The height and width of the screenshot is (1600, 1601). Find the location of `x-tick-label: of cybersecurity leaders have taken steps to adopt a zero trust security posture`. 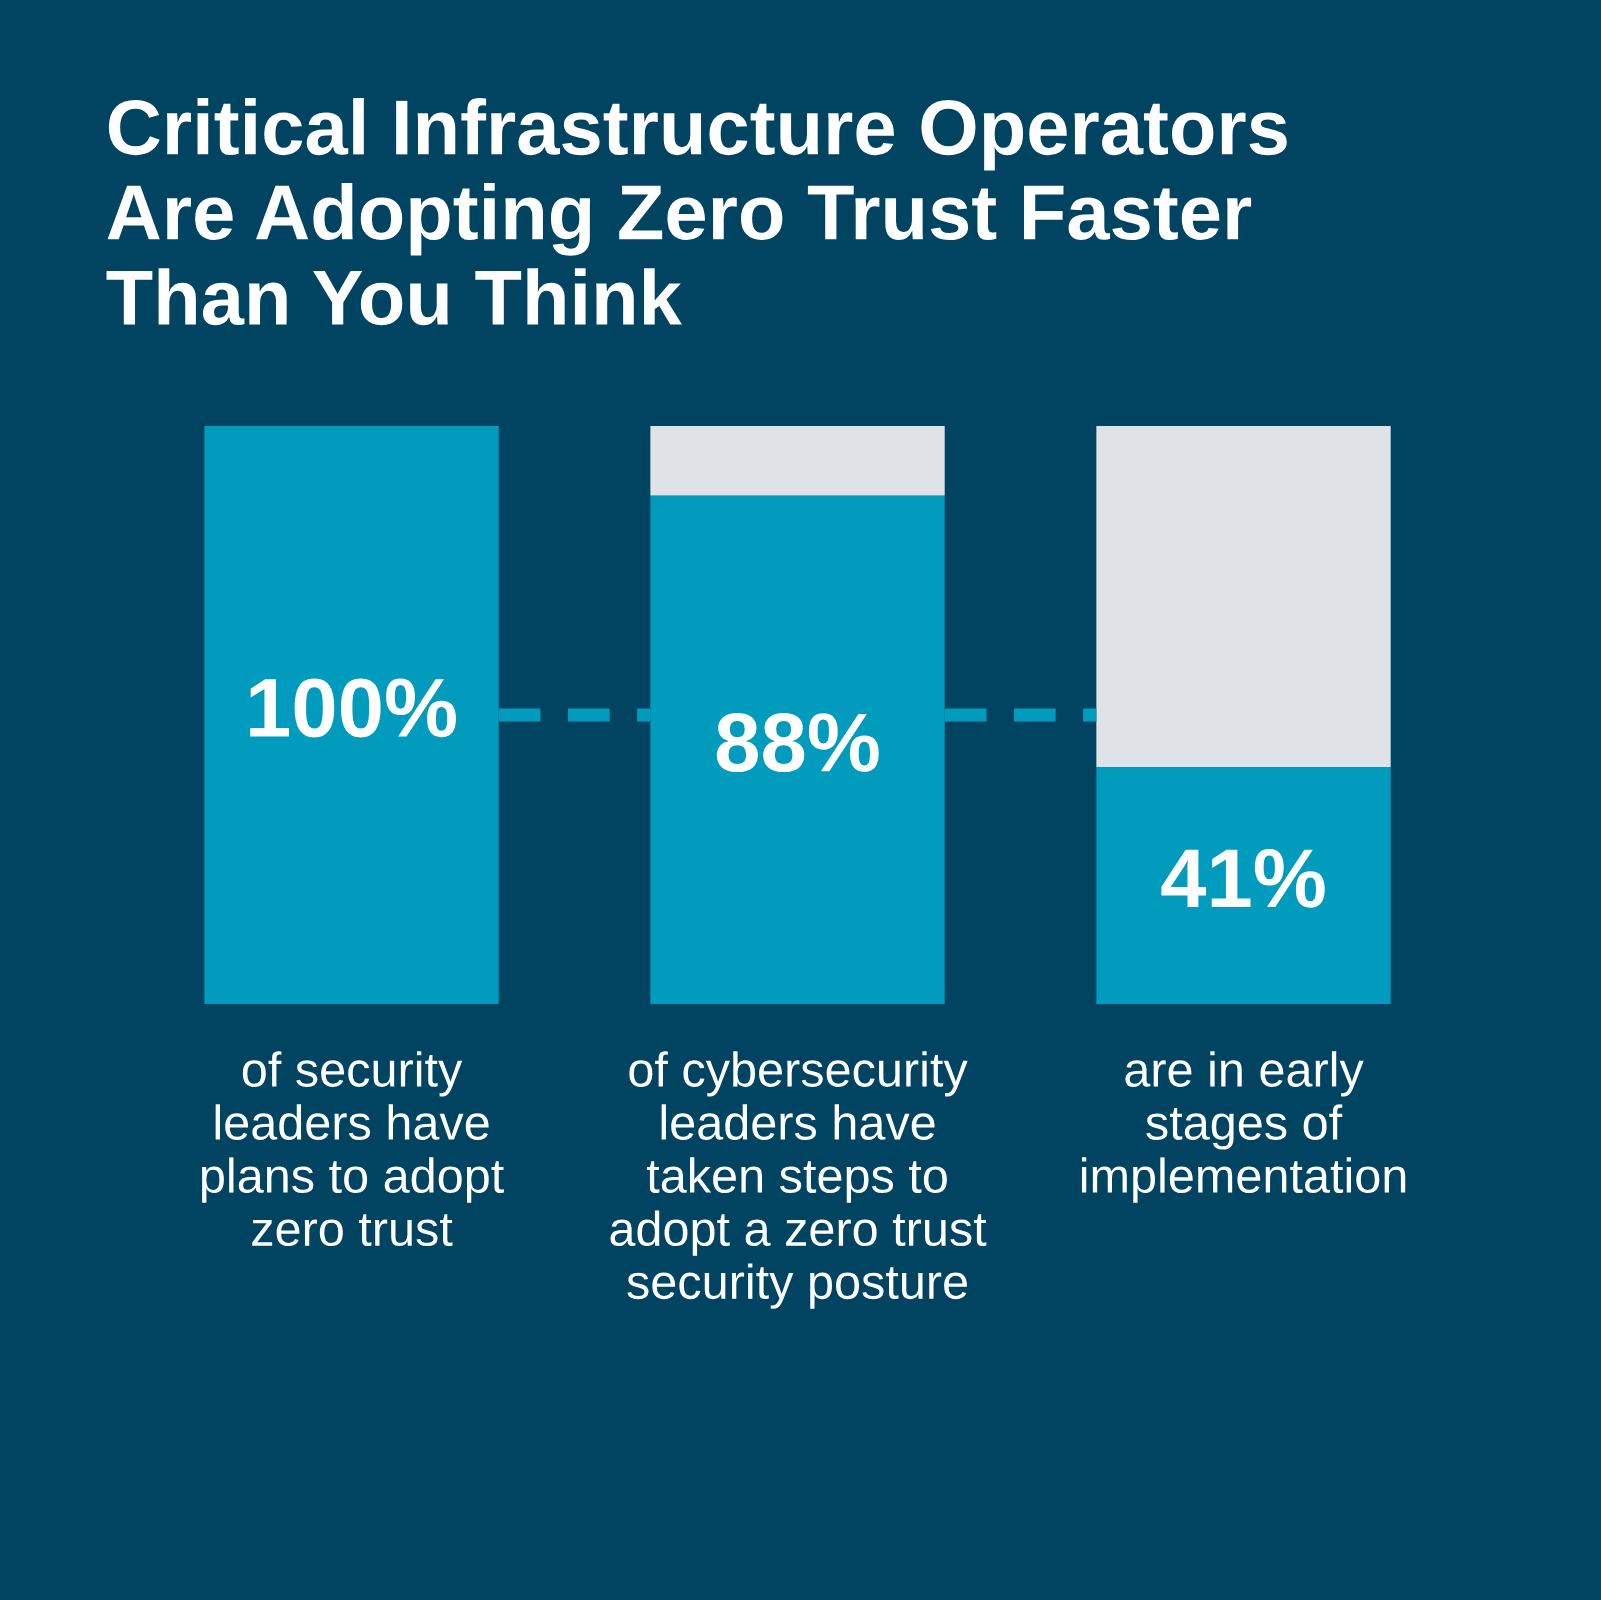

x-tick-label: of cybersecurity leaders have taken steps to adopt a zero trust security posture is located at coordinates (798, 1180).